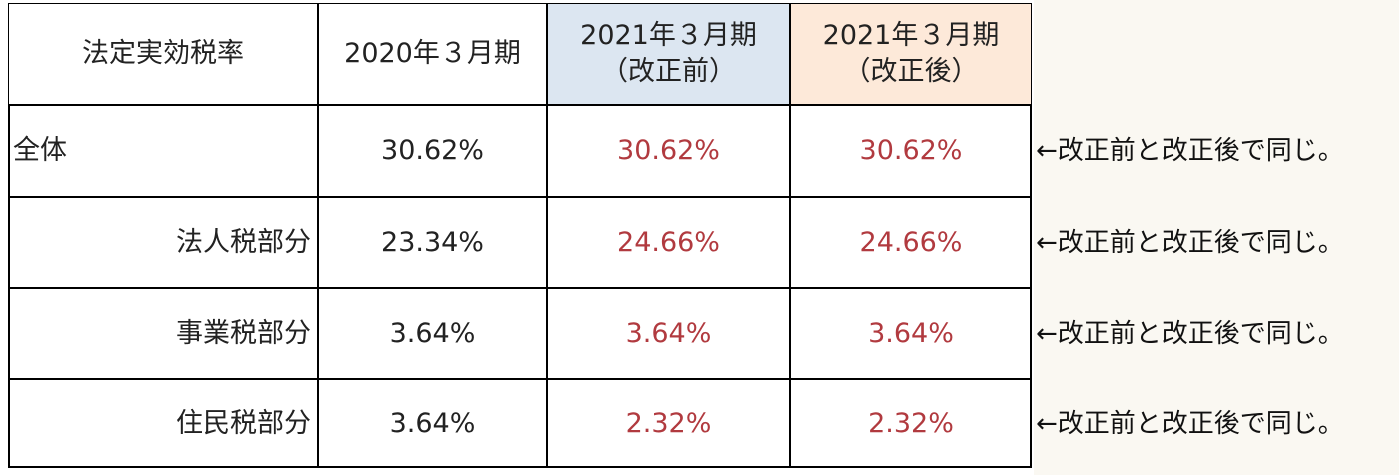 The image size is (1399, 475). What do you see at coordinates (243, 423) in the screenshot?
I see `label-text: 住民税部分` at bounding box center [243, 423].